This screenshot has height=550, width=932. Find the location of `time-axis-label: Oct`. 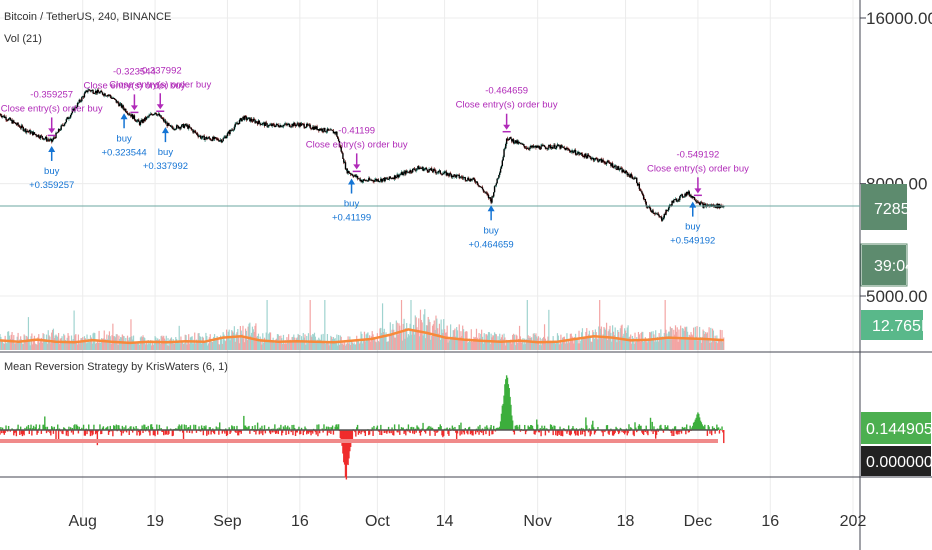

time-axis-label: Oct is located at coordinates (377, 521).